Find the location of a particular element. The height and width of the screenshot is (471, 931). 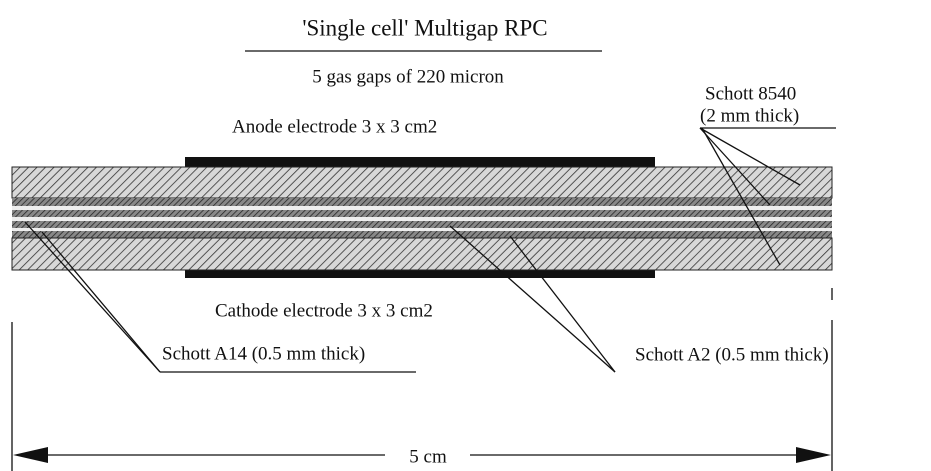

anode-electrode is located at coordinates (420, 162).